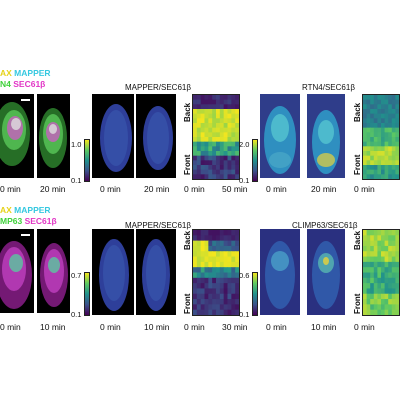  I want to click on kymograph-cells, so click(381, 272).